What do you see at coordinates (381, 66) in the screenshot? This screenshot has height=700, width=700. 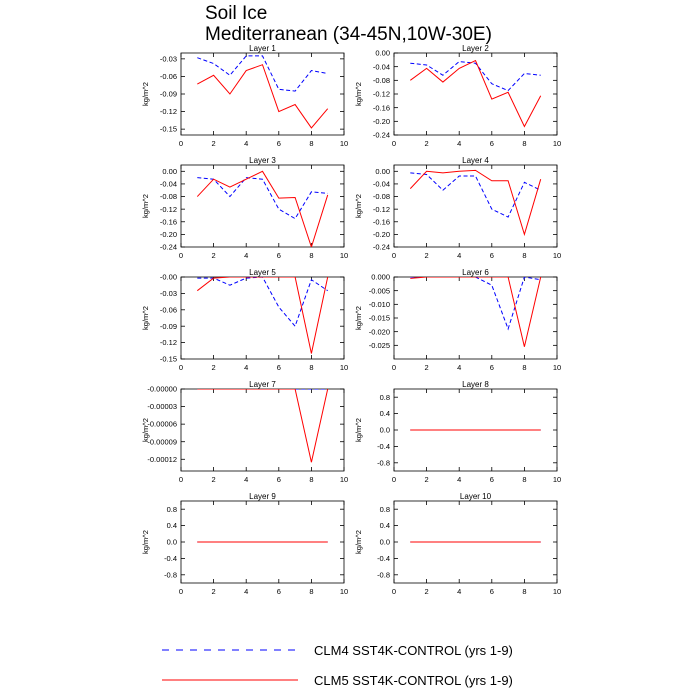 I see `y-tick-label: -0.04` at bounding box center [381, 66].